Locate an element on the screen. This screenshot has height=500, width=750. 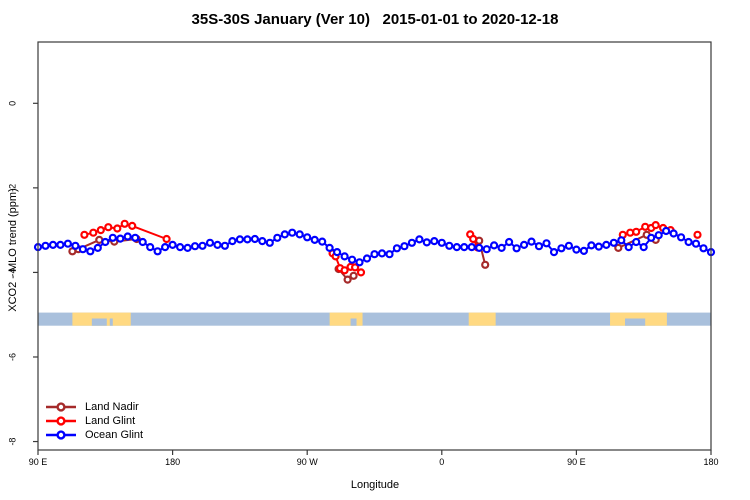
x-tick-label: 180 is located at coordinates (710, 462).